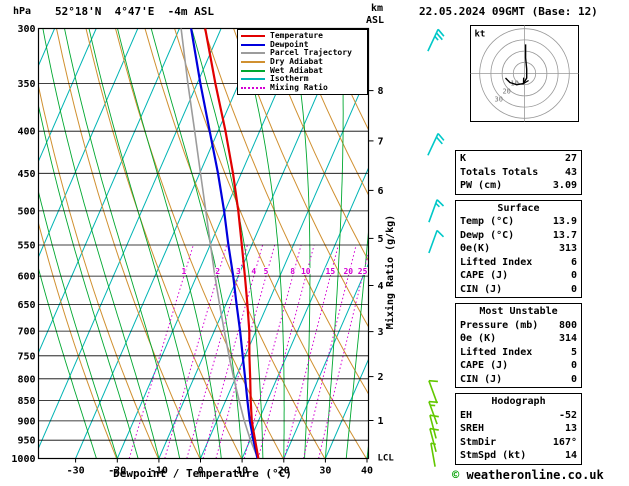  I want to click on pressure-tick-label: 350, so click(26, 84).